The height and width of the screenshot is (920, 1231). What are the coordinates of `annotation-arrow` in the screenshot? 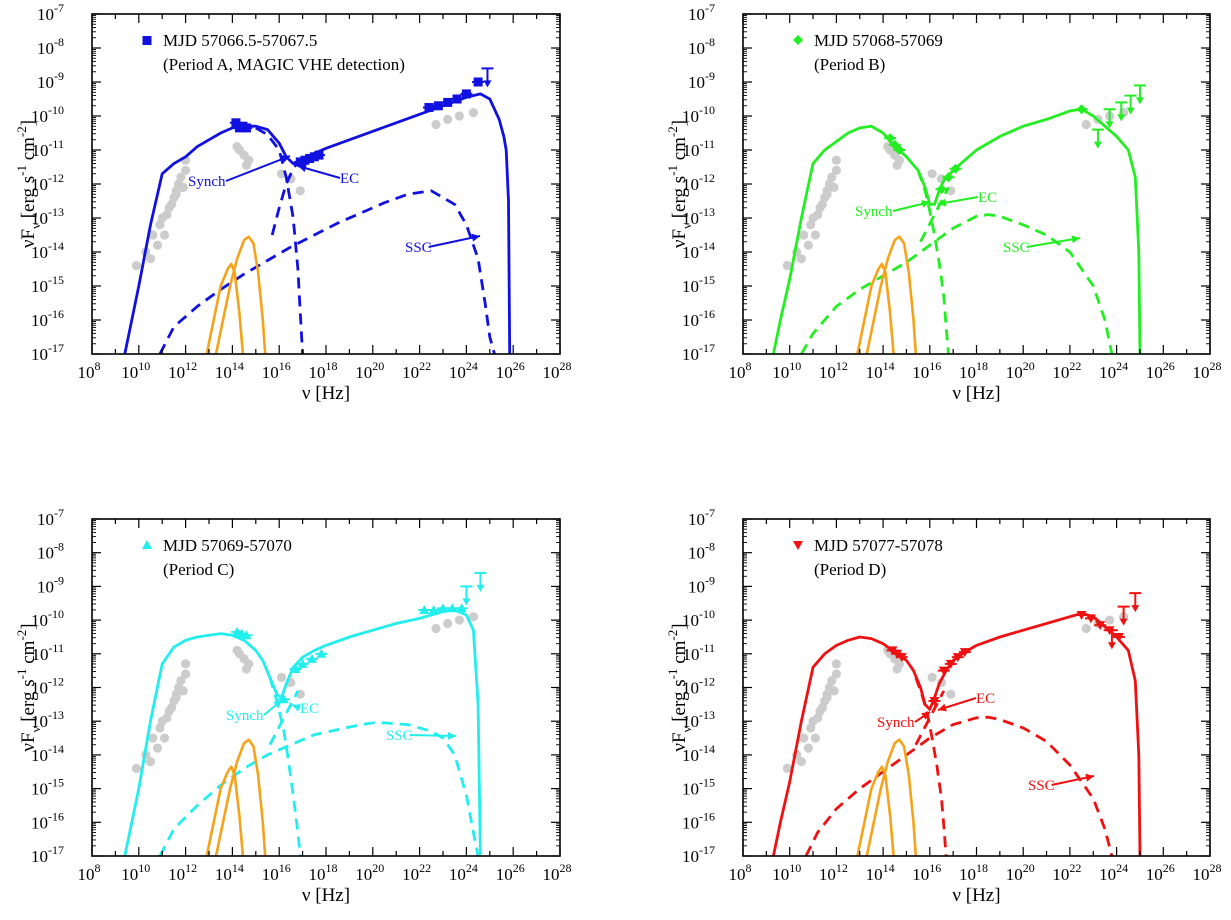 It's located at (454, 241).